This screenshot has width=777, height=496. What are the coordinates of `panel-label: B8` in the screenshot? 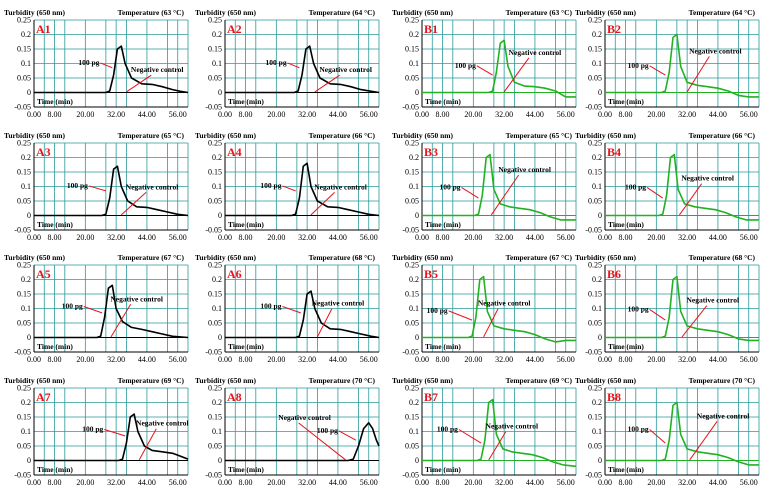 It's located at (614, 397).